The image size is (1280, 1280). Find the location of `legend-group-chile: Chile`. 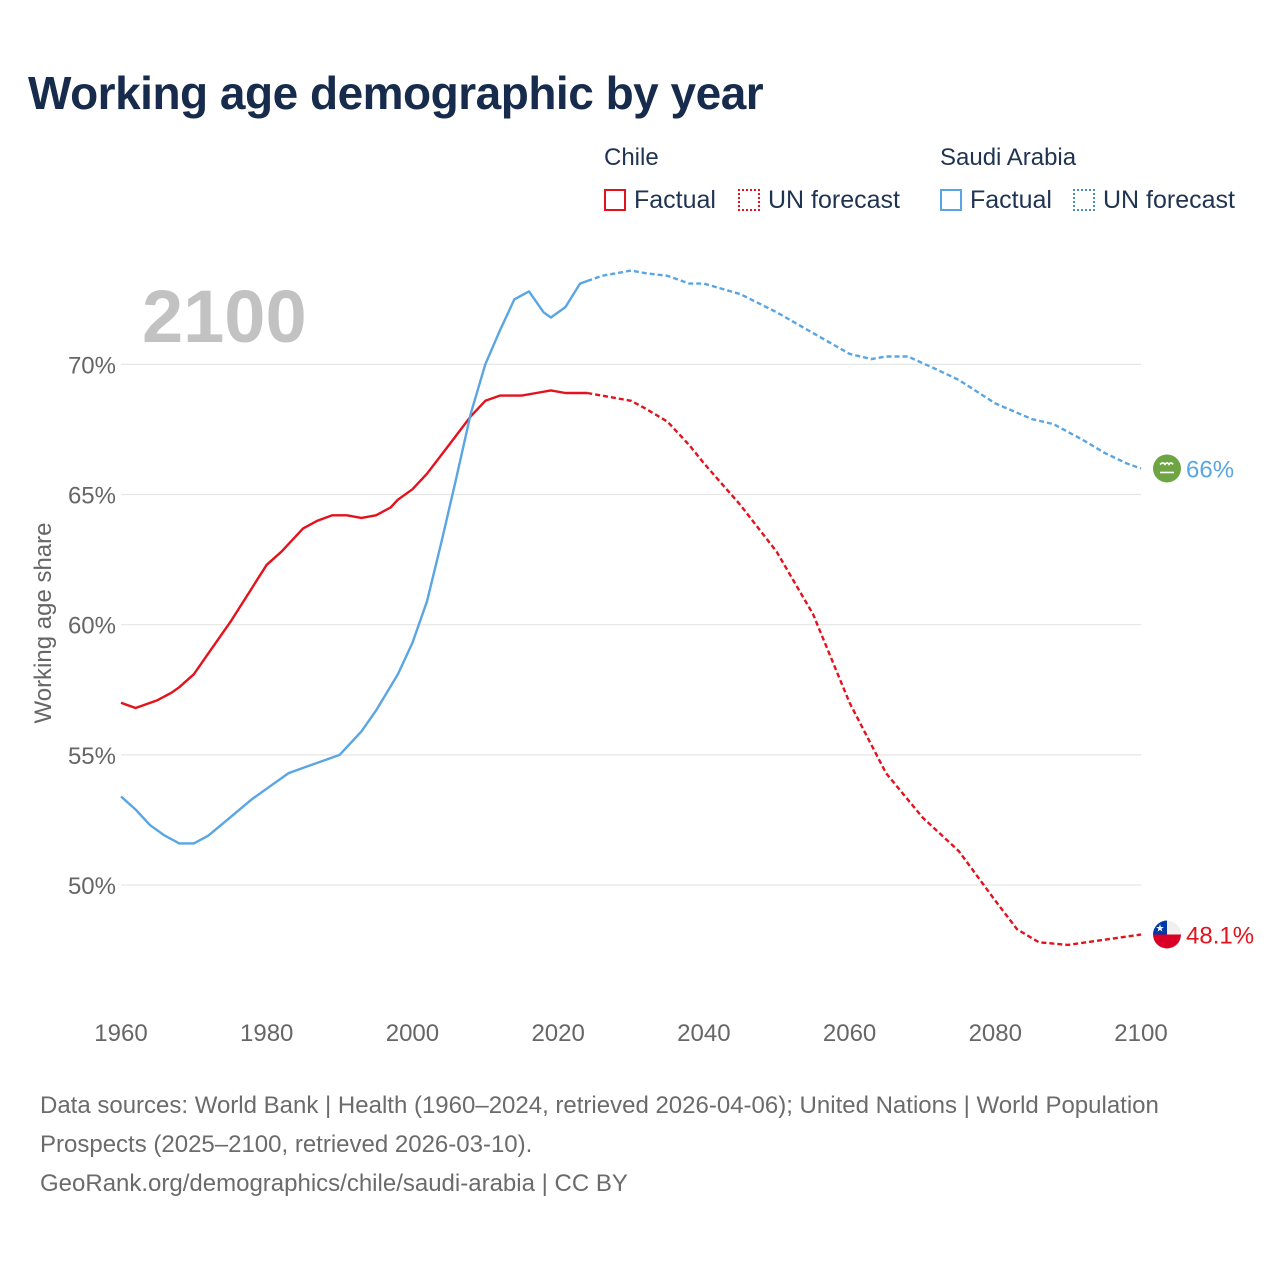

legend-group-chile: Chile is located at coordinates (631, 157).